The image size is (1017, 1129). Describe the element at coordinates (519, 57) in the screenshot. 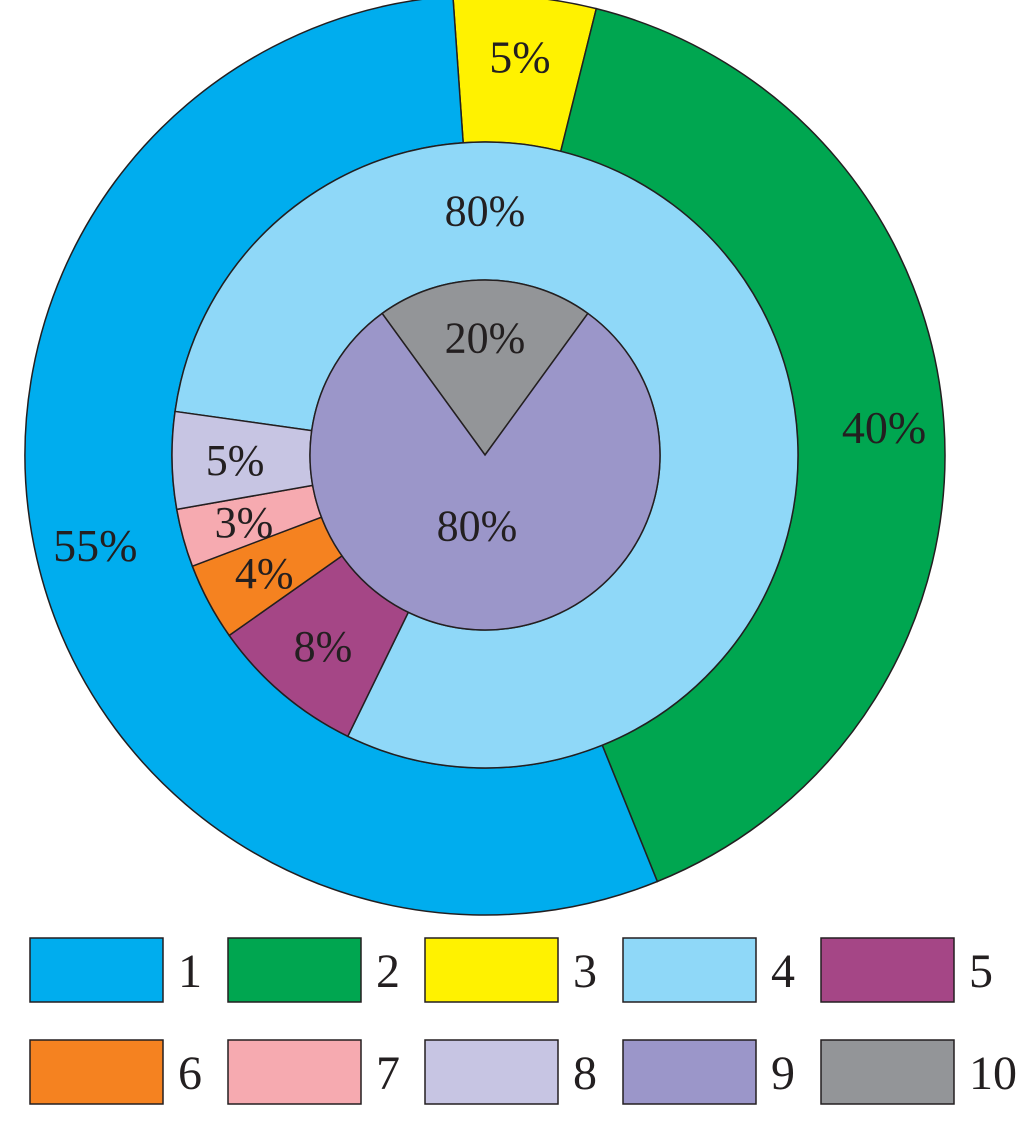

I see `slice-label-3: 5%` at that location.